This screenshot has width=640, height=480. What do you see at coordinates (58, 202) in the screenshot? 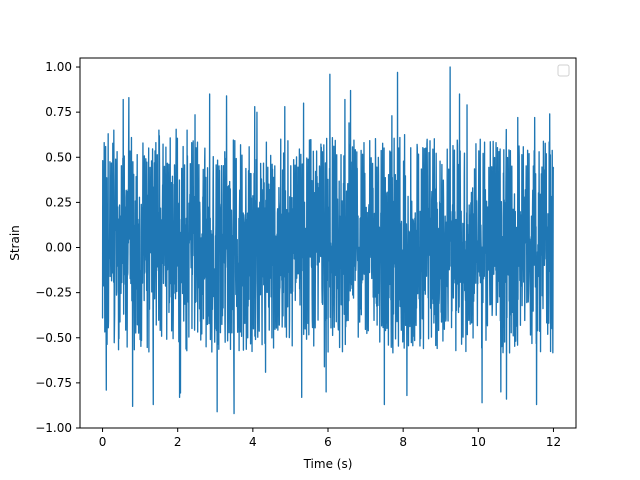
I see `y-tick-label: 0.25` at bounding box center [58, 202].